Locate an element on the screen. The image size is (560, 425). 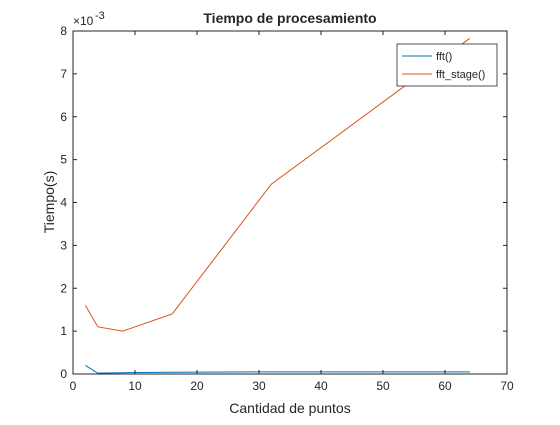
y-tick-label: 8 is located at coordinates (63, 31).